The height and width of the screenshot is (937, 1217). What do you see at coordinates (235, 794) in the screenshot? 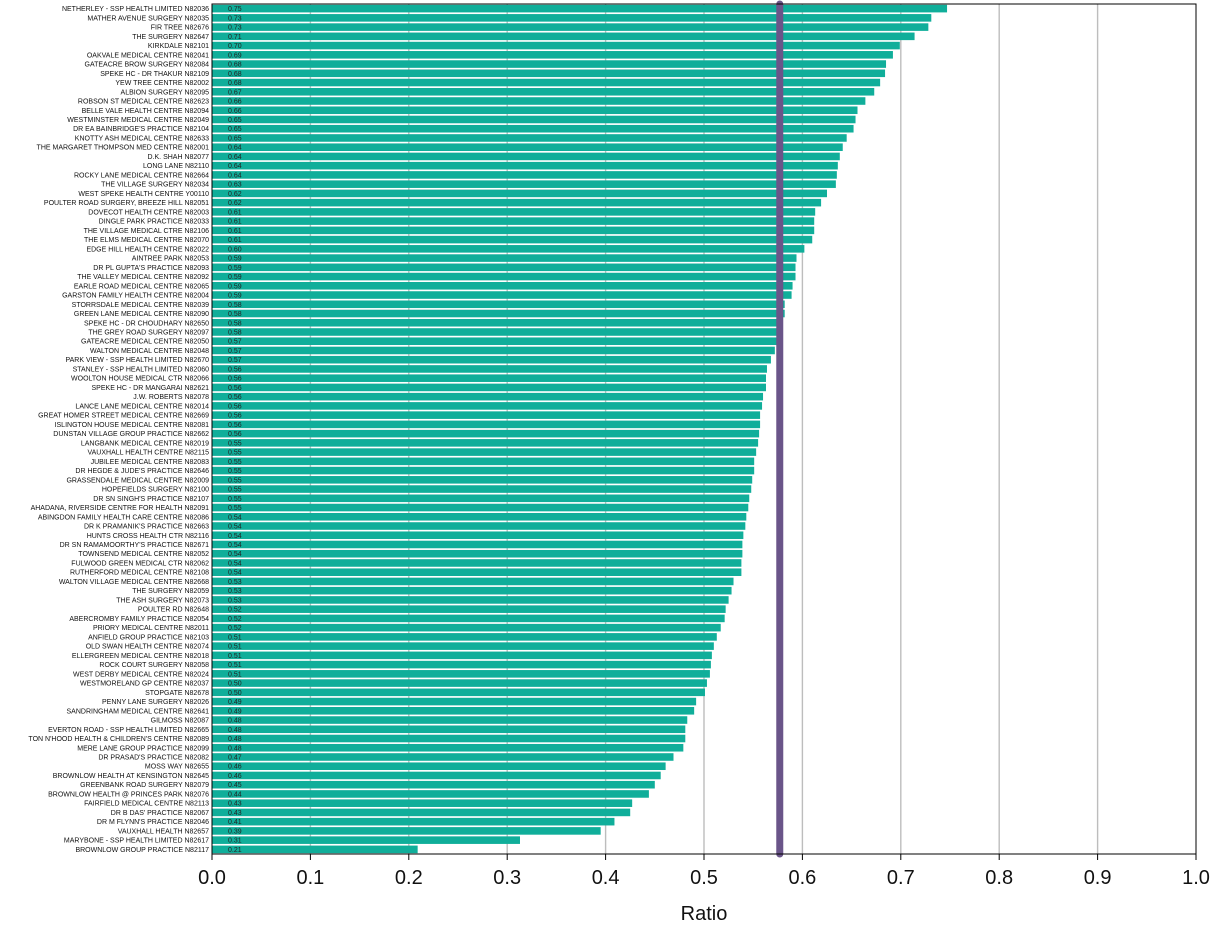
I see `value-label: 0.44` at bounding box center [235, 794].